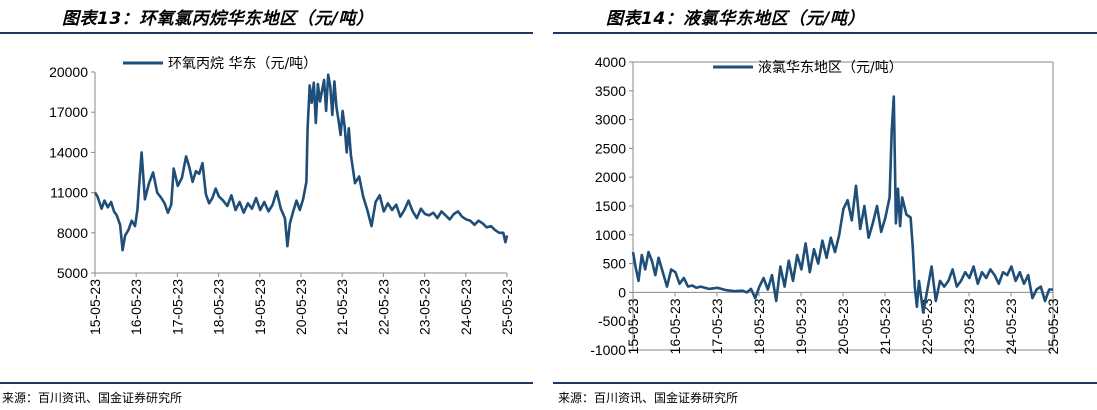  What do you see at coordinates (612, 321) in the screenshot?
I see `y-tick-label: -500` at bounding box center [612, 321].